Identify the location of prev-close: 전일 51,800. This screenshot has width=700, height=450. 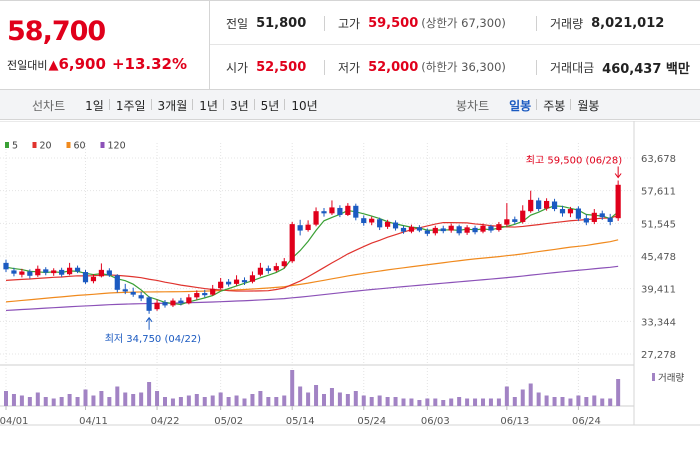
(266, 23).